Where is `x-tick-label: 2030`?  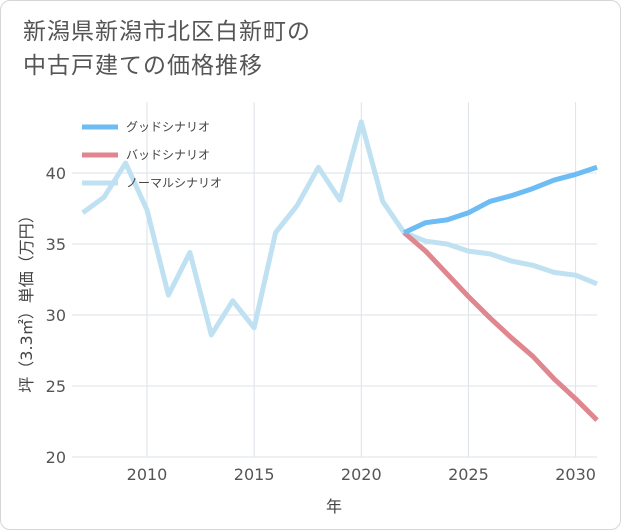 x-tick-label: 2030 is located at coordinates (575, 474).